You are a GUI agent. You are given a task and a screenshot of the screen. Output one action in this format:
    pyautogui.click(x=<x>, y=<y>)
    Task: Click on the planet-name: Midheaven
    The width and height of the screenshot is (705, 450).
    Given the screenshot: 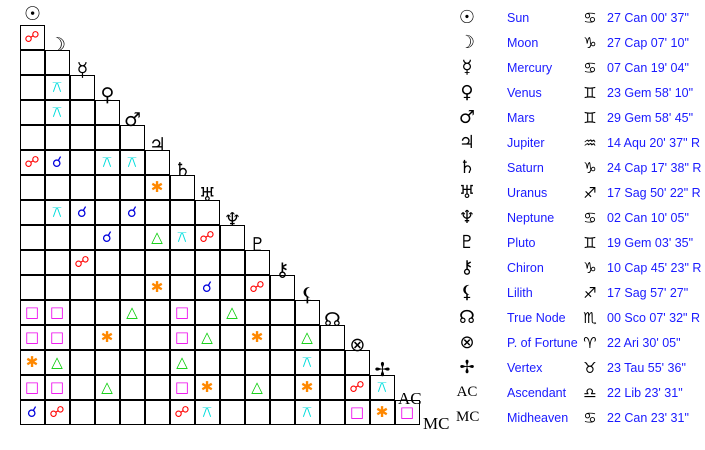 What is the action you would take?
    pyautogui.click(x=538, y=417)
    